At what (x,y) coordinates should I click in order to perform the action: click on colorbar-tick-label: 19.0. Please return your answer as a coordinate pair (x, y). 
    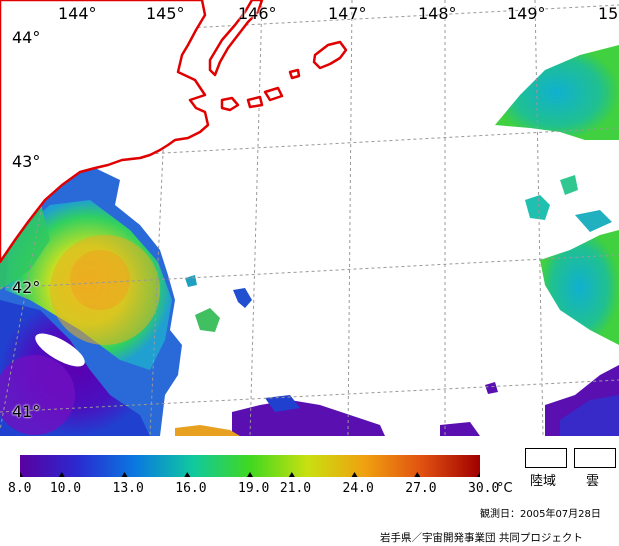
    Looking at the image, I should click on (254, 488).